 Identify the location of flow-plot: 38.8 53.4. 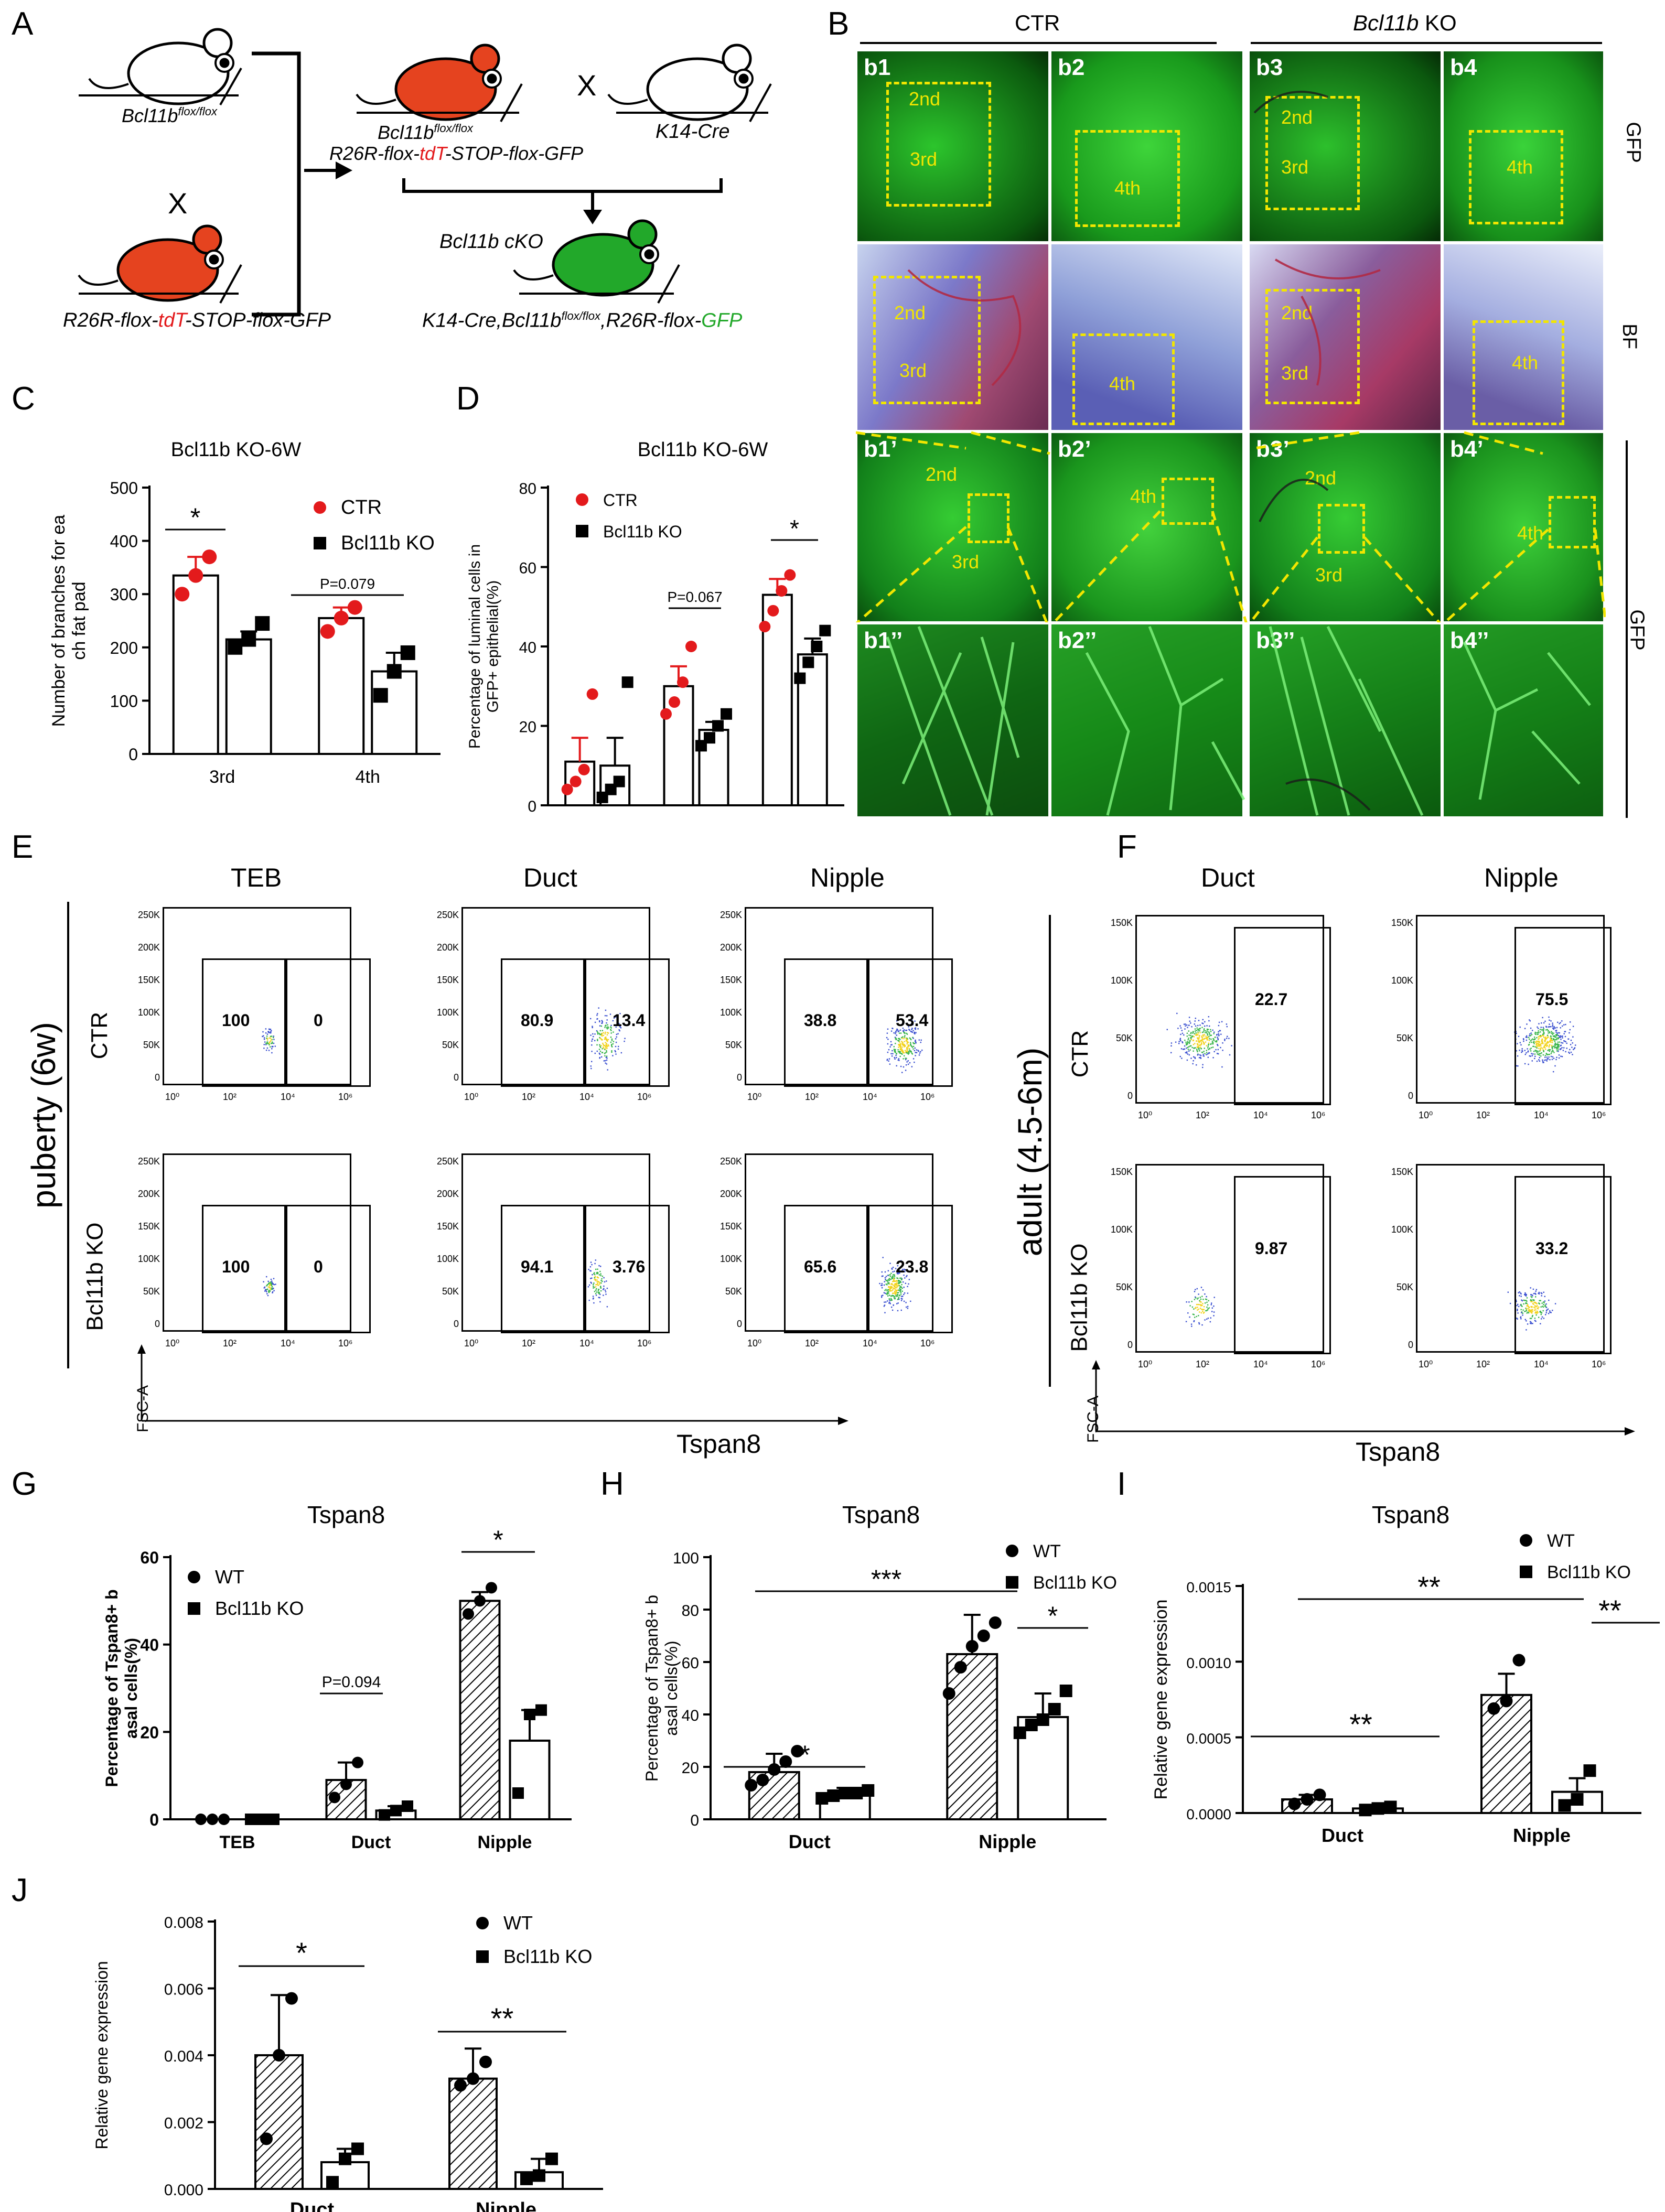
(849, 997).